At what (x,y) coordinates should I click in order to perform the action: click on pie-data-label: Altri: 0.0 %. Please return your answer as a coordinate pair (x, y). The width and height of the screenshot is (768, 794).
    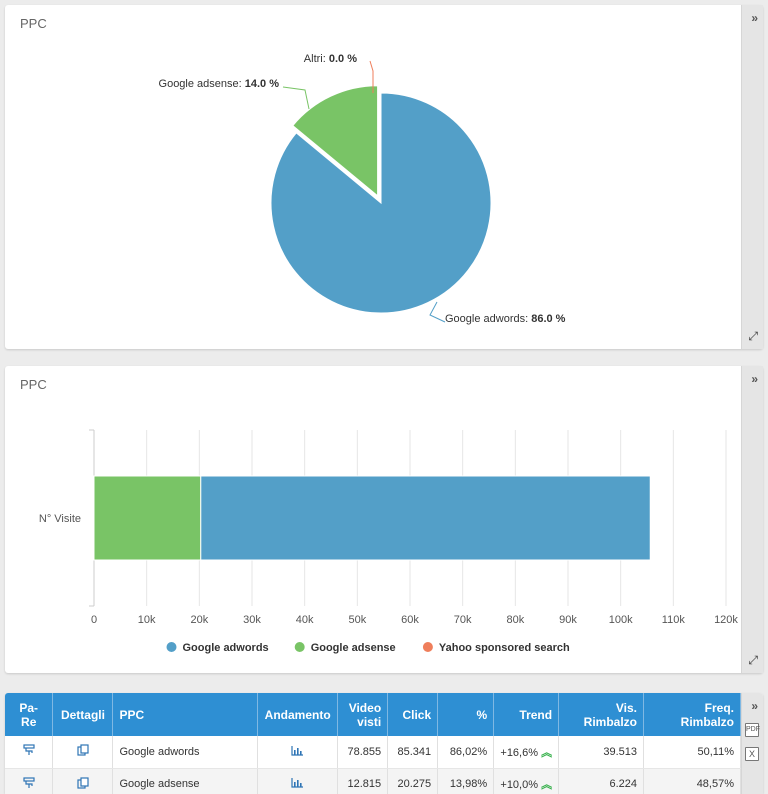
    Looking at the image, I should click on (330, 59).